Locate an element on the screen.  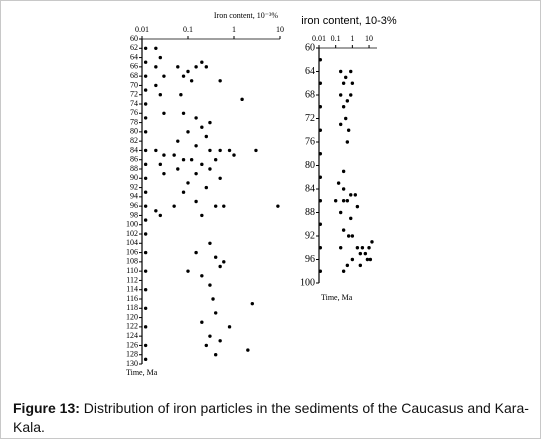
y-tick-label: 102 is located at coordinates (132, 233).